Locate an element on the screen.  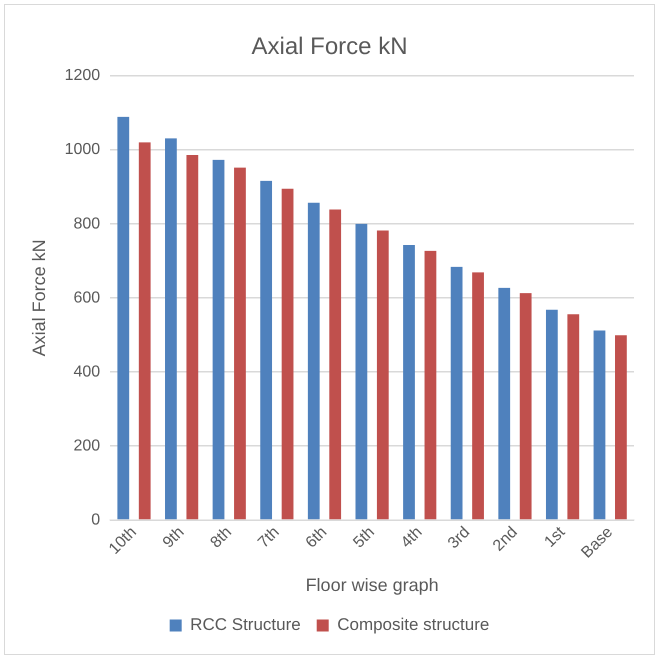
x-tick-label: 3rd is located at coordinates (459, 538).